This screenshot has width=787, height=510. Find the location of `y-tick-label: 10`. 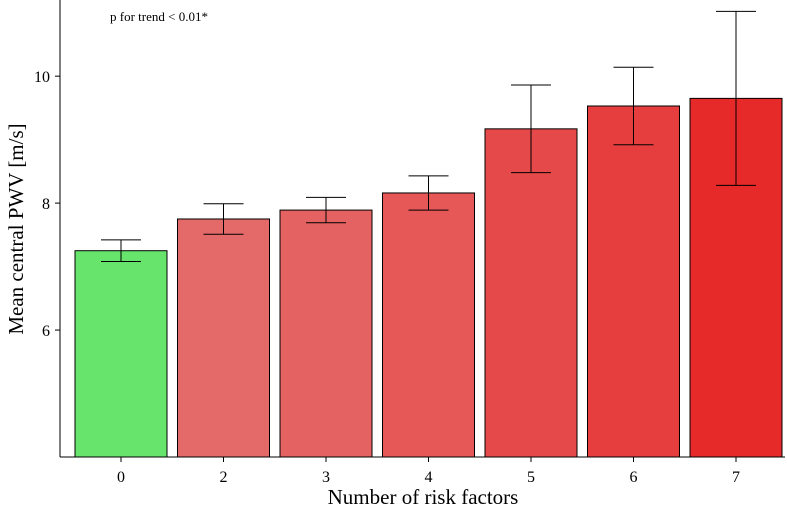

y-tick-label: 10 is located at coordinates (42, 77).